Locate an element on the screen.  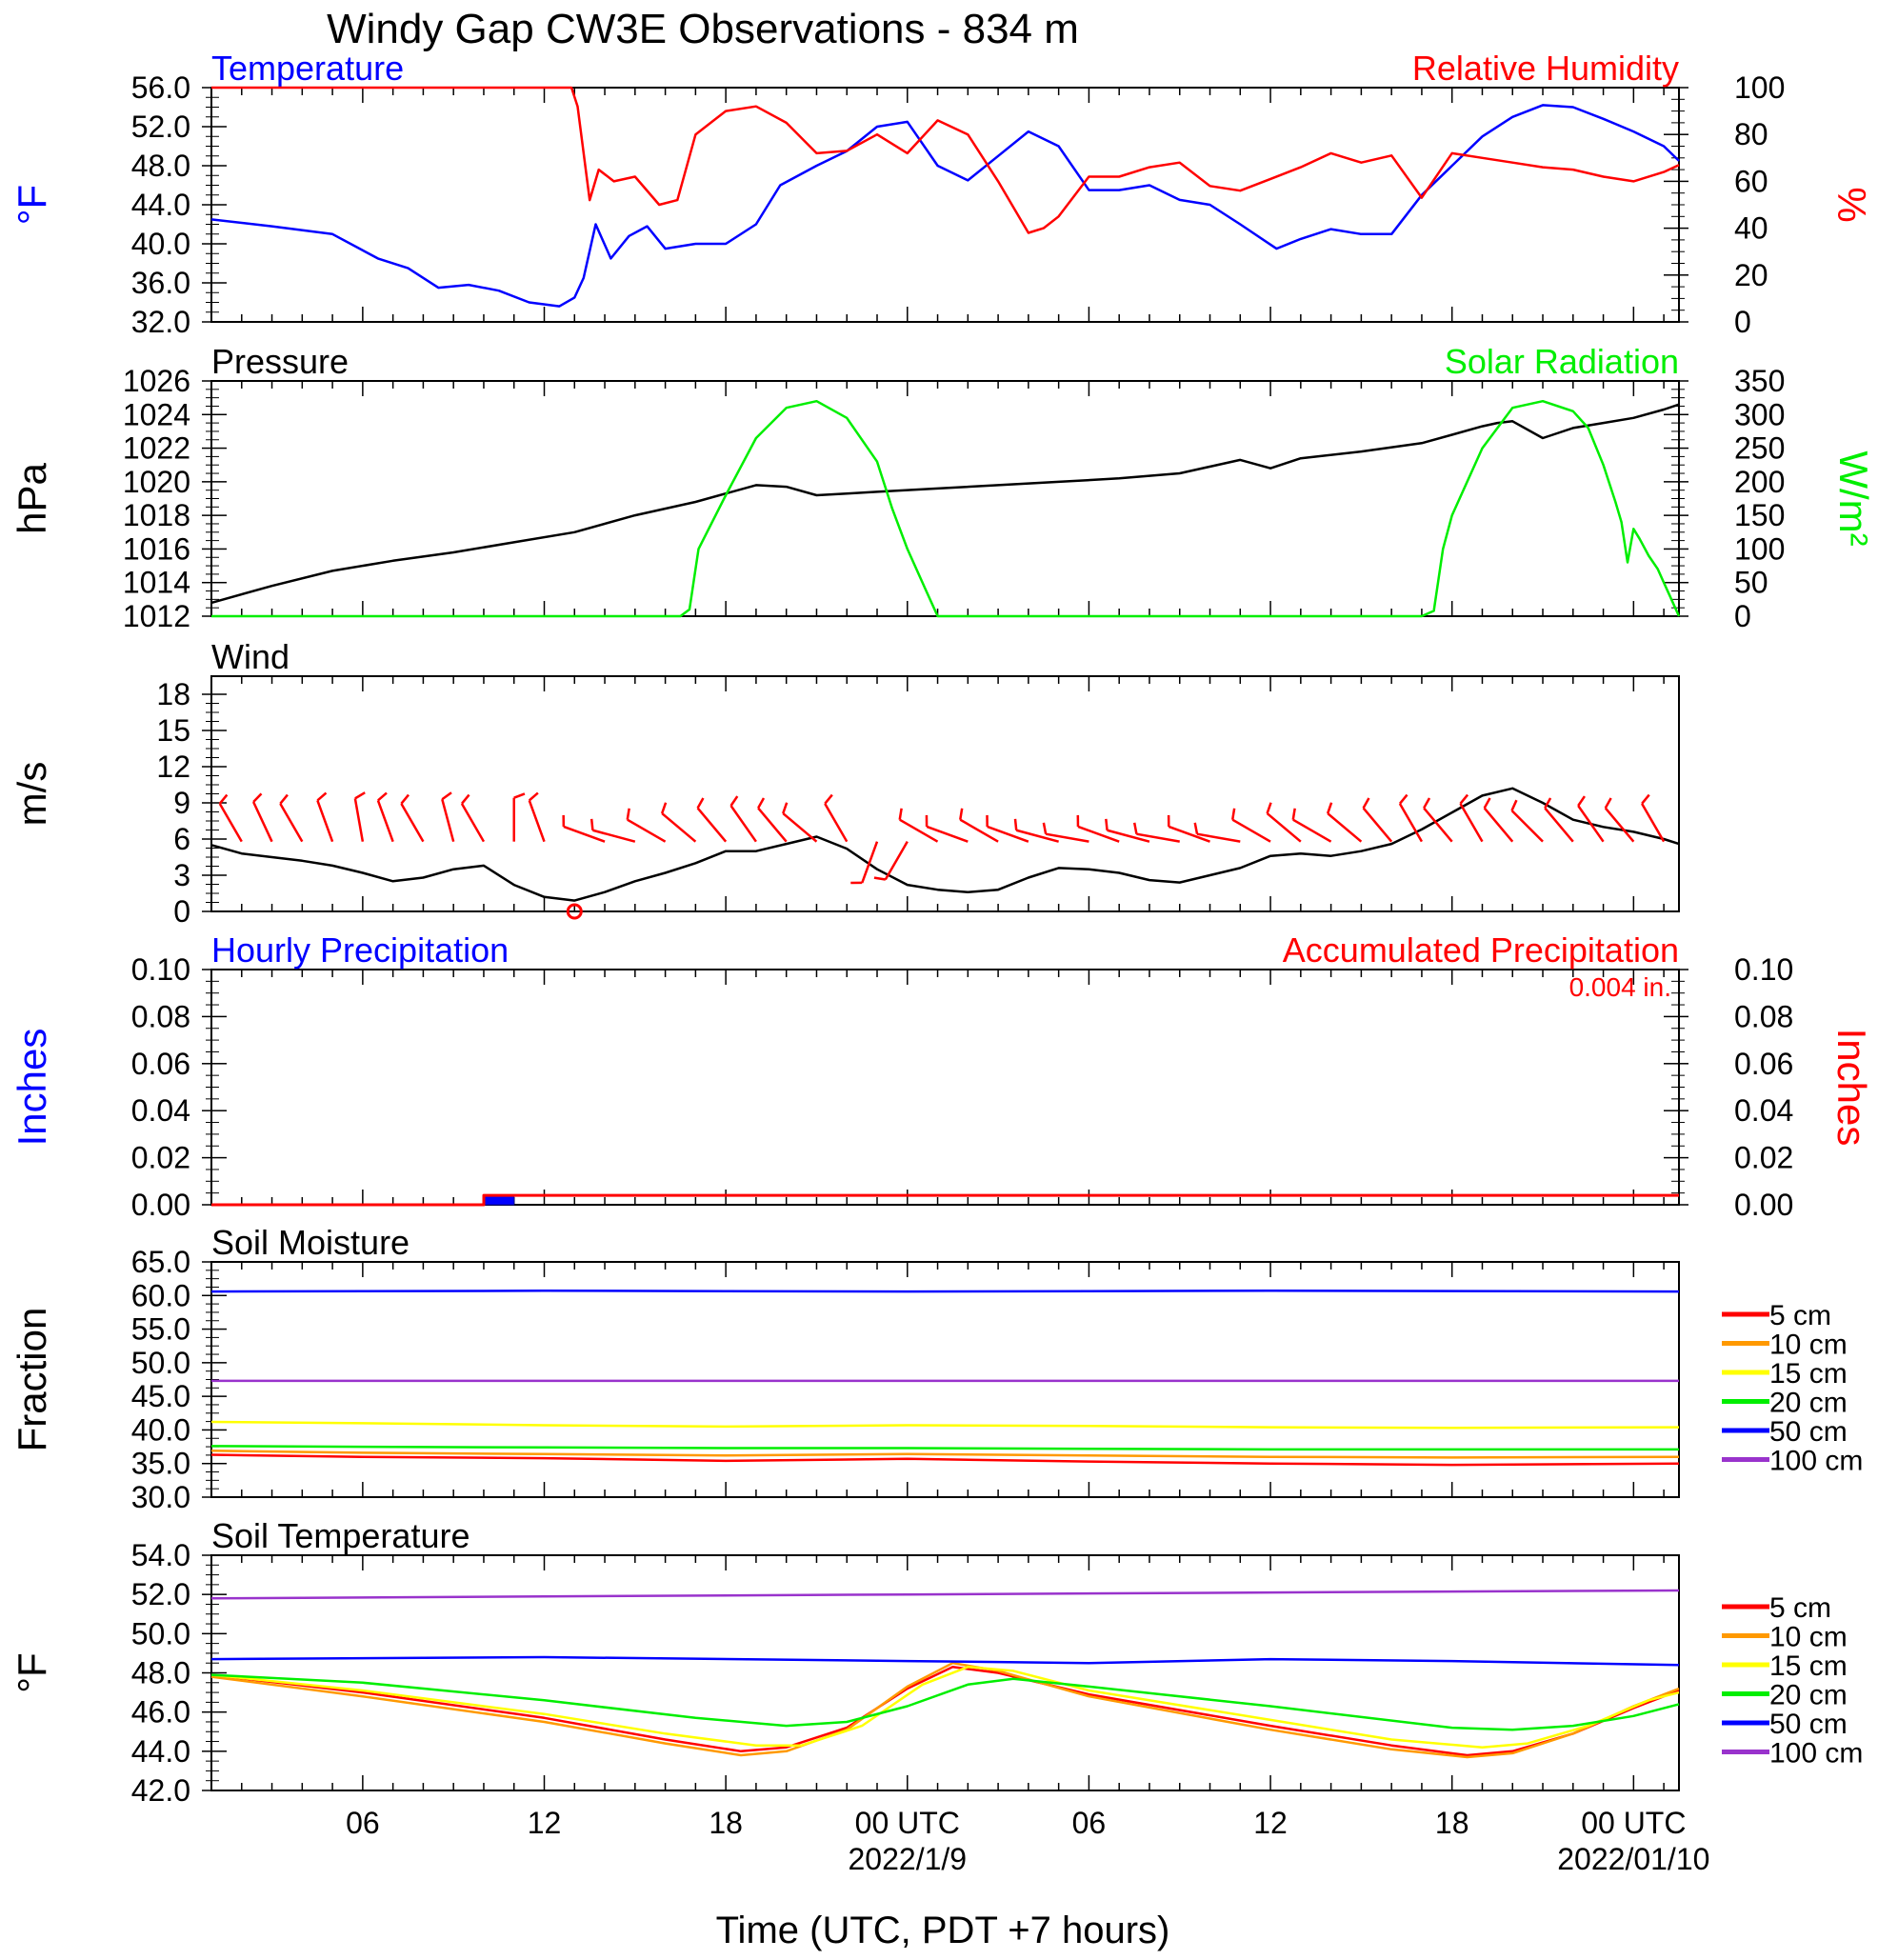
left-y-tick-label: 50.0 is located at coordinates (160, 1633).